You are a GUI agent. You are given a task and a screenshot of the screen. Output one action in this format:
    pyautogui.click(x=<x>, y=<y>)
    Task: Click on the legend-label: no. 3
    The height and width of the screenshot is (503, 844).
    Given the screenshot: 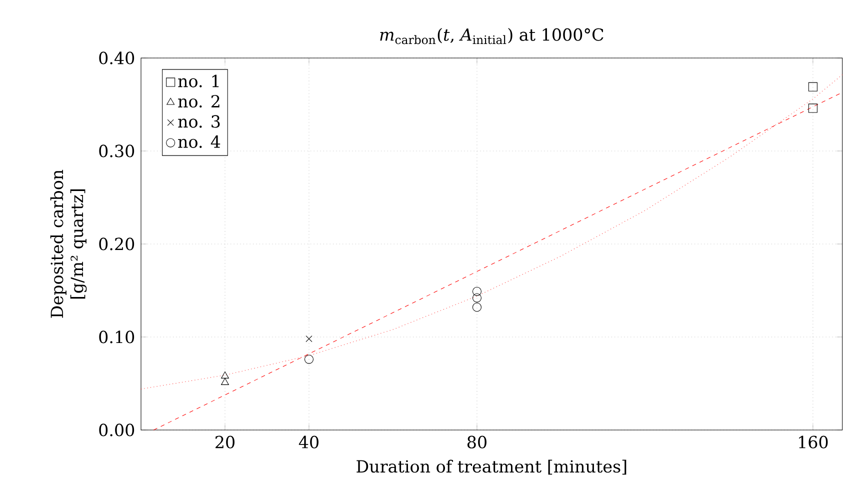 What is the action you would take?
    pyautogui.click(x=199, y=121)
    